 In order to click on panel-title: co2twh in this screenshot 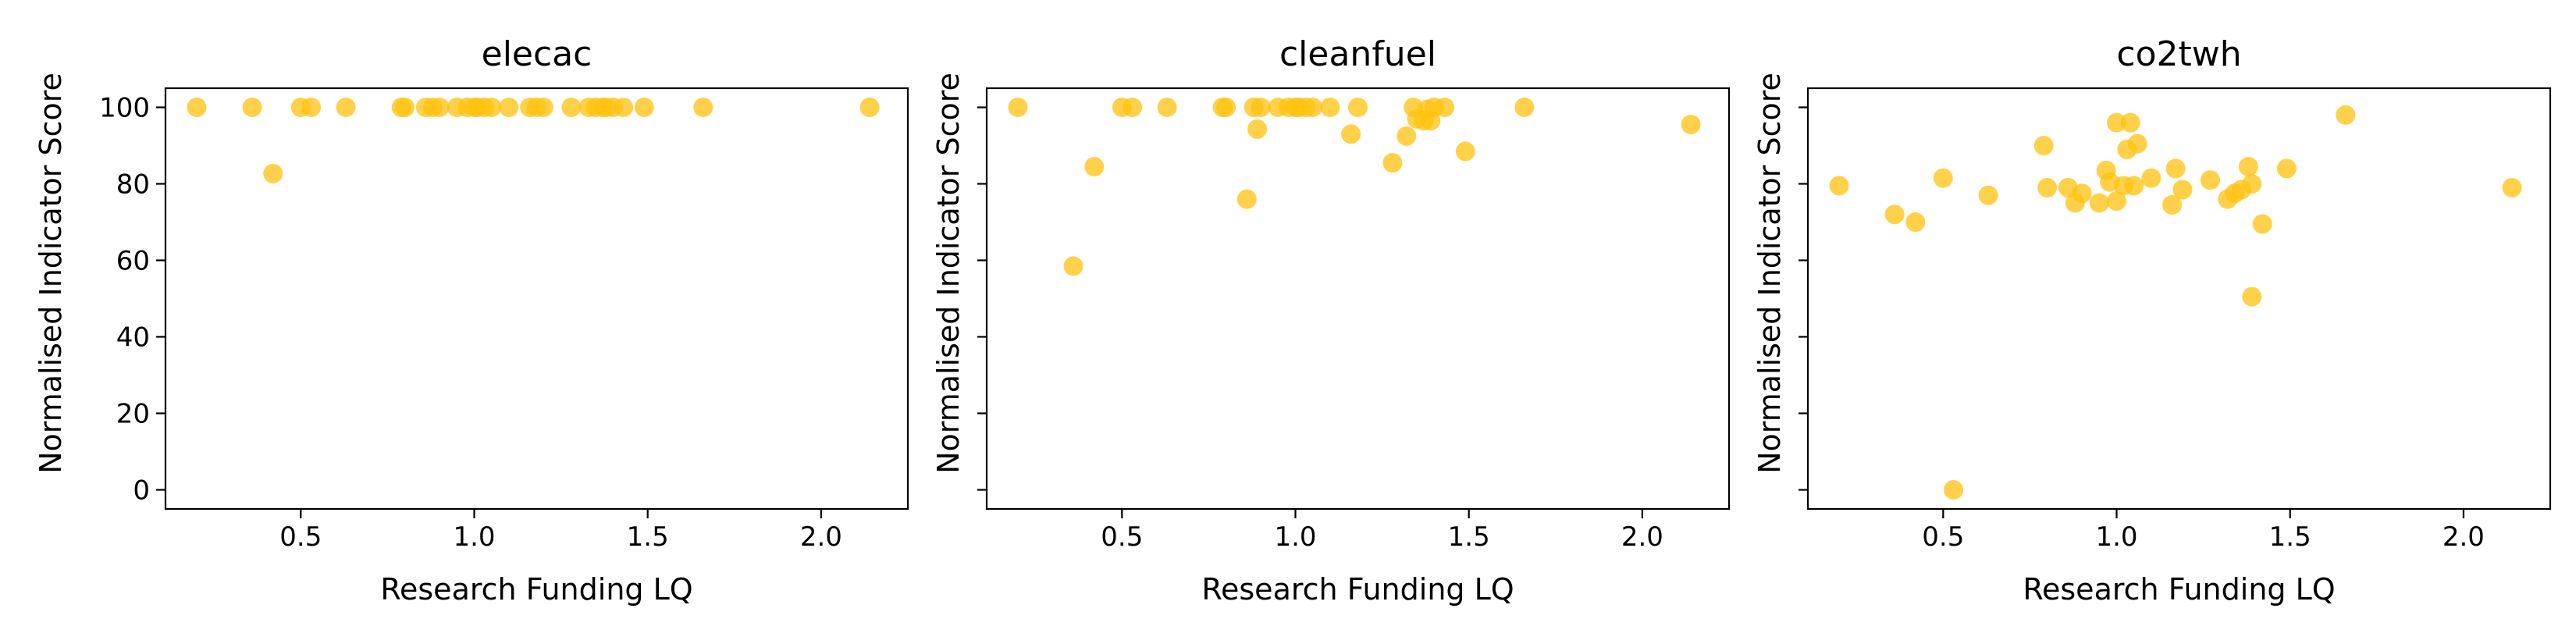, I will do `click(2178, 54)`.